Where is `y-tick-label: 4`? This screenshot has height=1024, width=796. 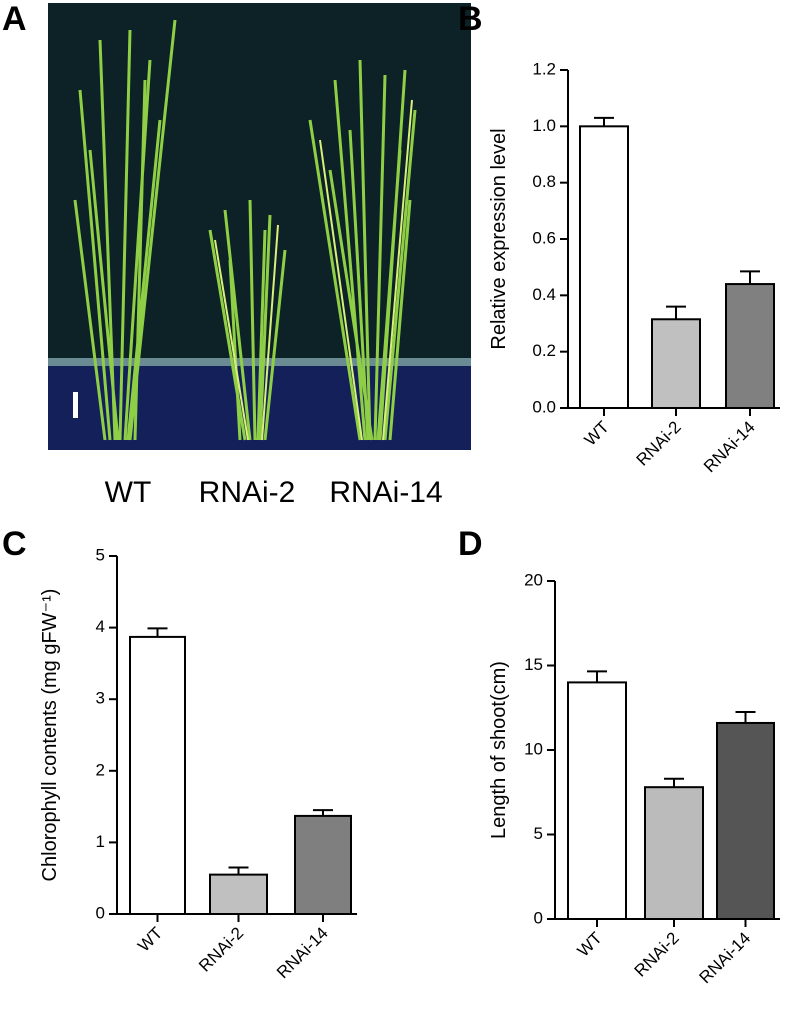
y-tick-label: 4 is located at coordinates (100, 626).